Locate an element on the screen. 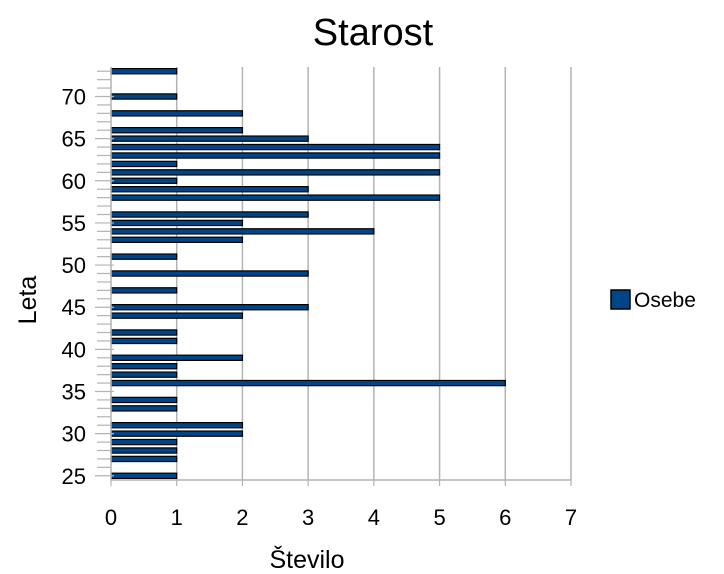 This screenshot has height=574, width=724. y-tick-label-60: 60 is located at coordinates (74, 181).